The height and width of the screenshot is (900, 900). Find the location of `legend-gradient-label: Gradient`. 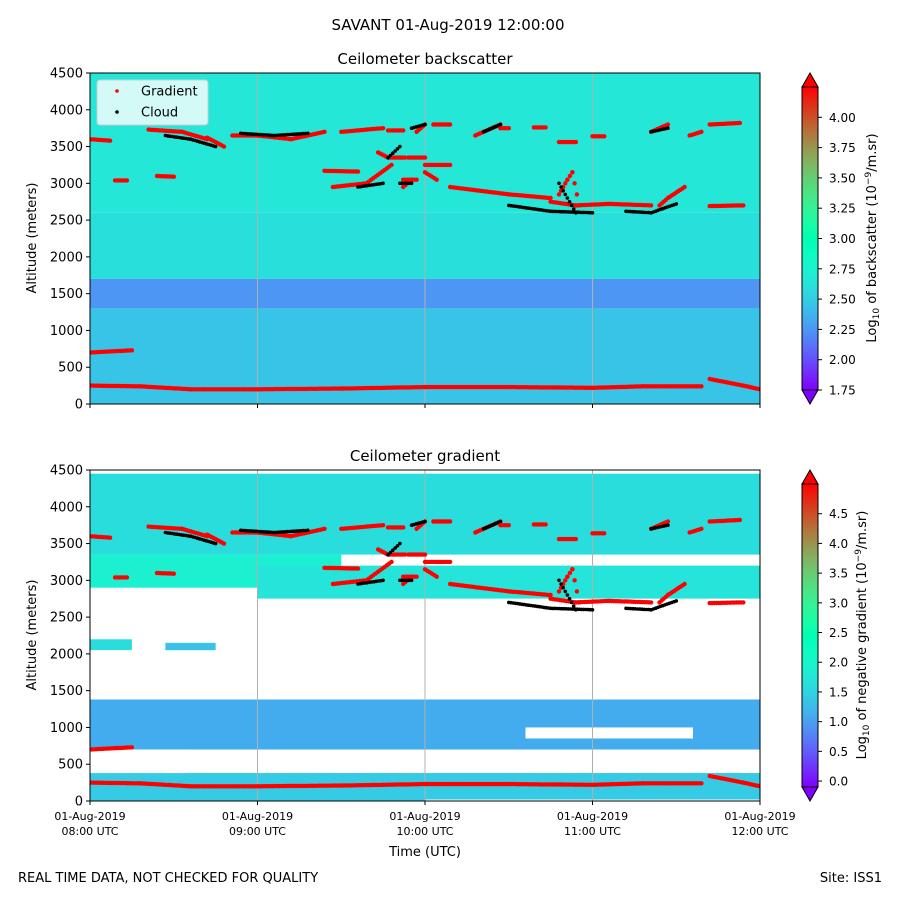

legend-gradient-label: Gradient is located at coordinates (169, 92).